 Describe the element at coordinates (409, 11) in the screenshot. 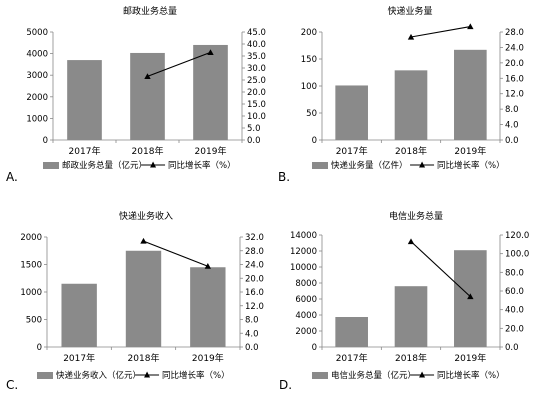

I see `chart-title: 快递业务量` at that location.